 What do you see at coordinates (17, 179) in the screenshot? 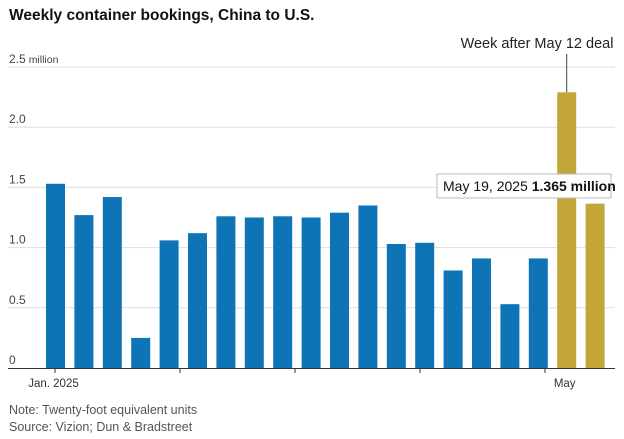
I see `y-tick-label: 1.5` at bounding box center [17, 179].